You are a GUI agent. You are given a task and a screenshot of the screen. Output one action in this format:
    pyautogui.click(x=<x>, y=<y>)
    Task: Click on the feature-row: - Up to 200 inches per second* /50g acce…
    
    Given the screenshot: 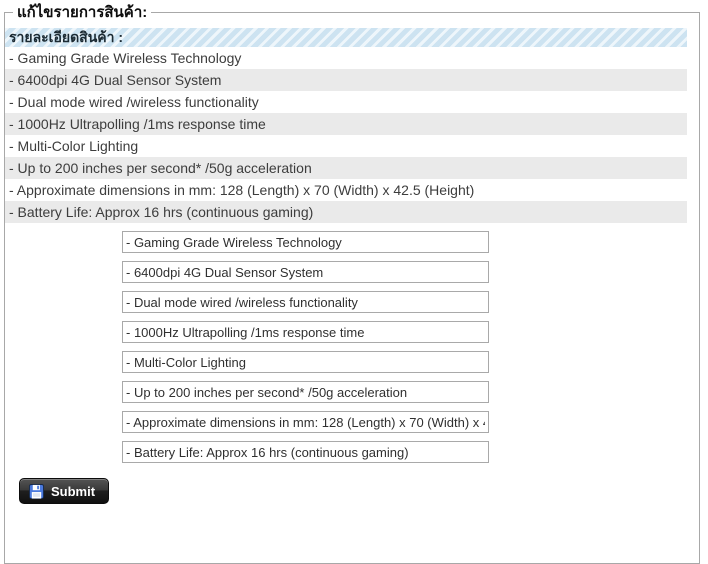 What is the action you would take?
    pyautogui.click(x=346, y=168)
    